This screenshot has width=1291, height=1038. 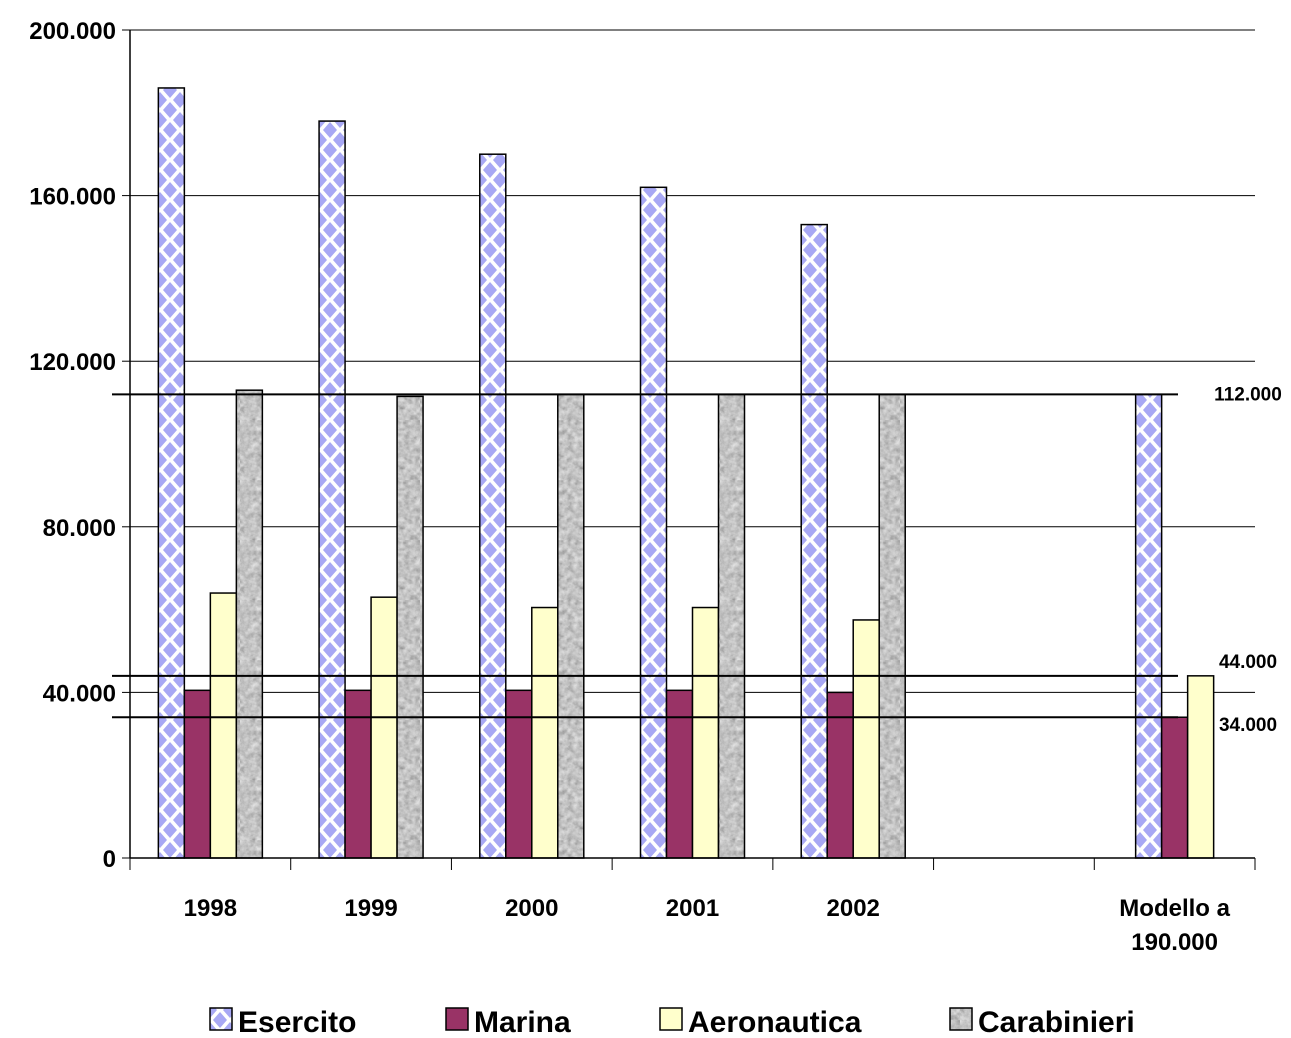 I want to click on reference-line-label: 44.000, so click(x=1248, y=662).